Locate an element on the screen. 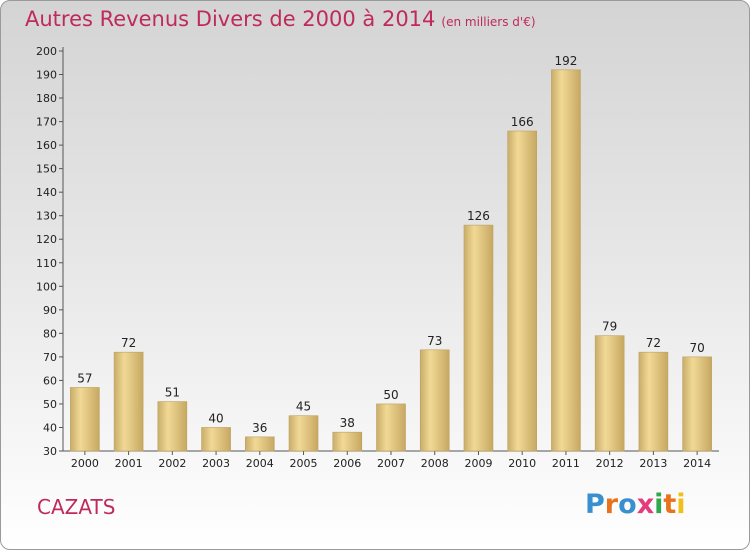 Image resolution: width=750 pixels, height=550 pixels. y-tick-label: 130 is located at coordinates (46, 216).